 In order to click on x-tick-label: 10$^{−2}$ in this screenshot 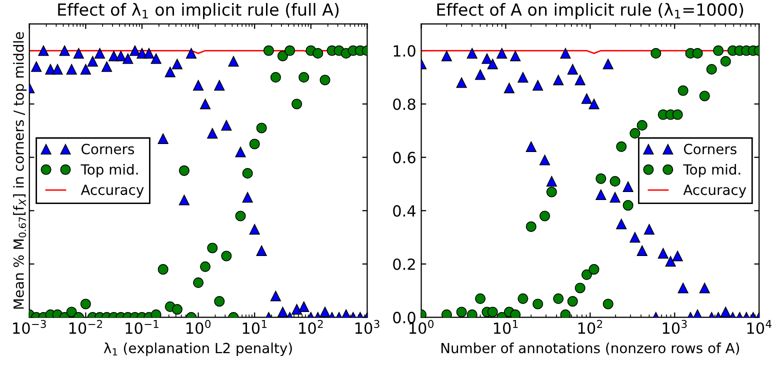, I will do `click(85, 327)`.